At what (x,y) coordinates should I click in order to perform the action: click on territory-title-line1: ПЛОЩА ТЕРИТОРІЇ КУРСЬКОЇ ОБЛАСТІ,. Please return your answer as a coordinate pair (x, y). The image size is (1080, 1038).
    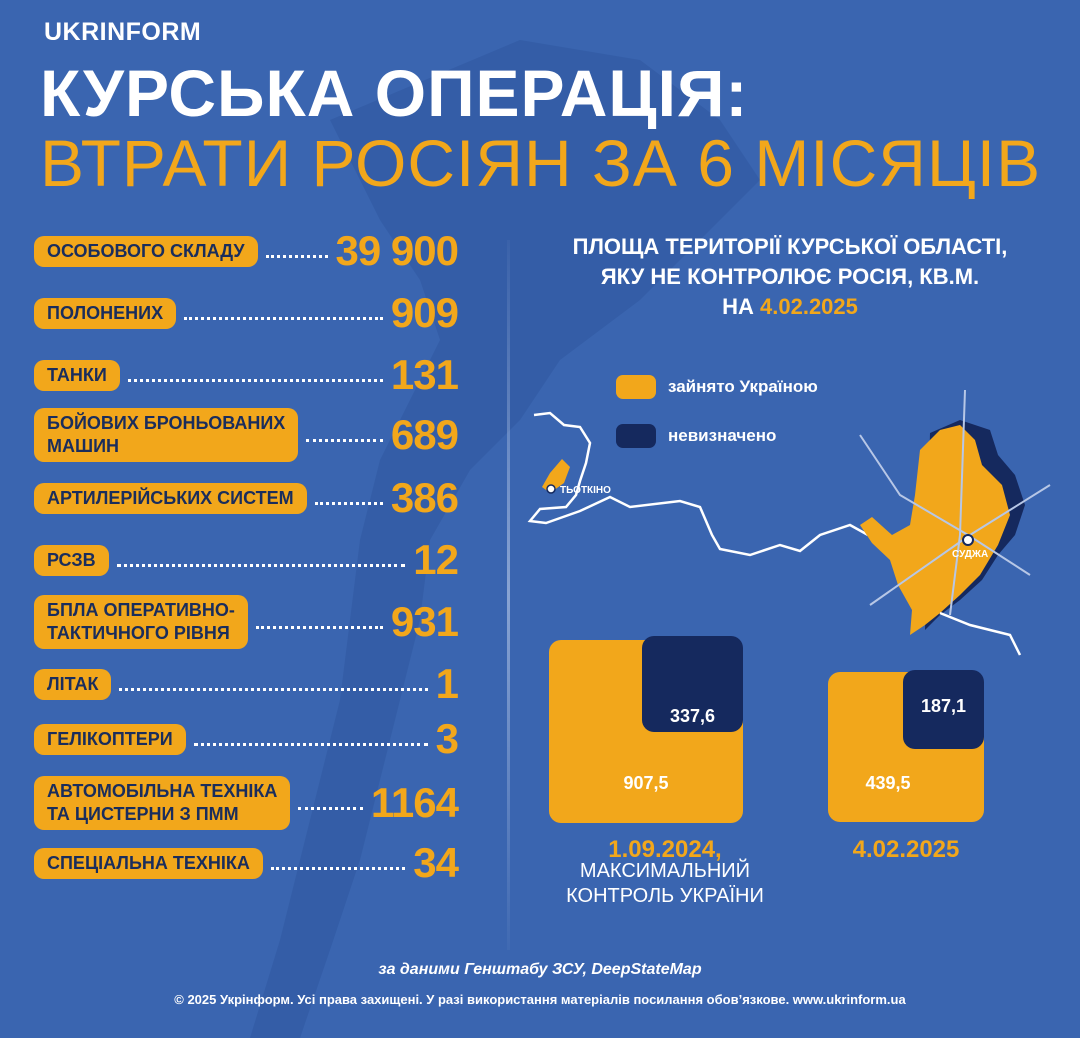
    Looking at the image, I should click on (790, 246).